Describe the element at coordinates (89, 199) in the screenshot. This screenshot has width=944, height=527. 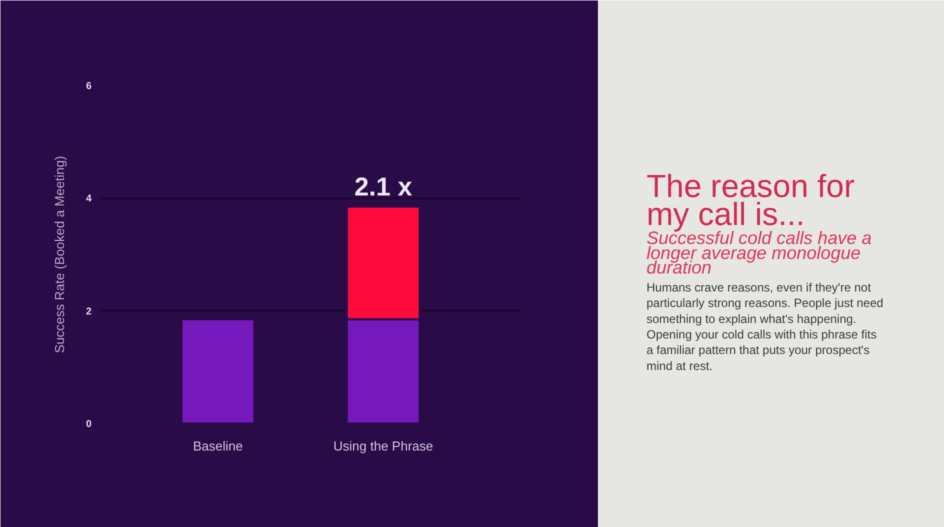
I see `y-tick-label: 4` at that location.